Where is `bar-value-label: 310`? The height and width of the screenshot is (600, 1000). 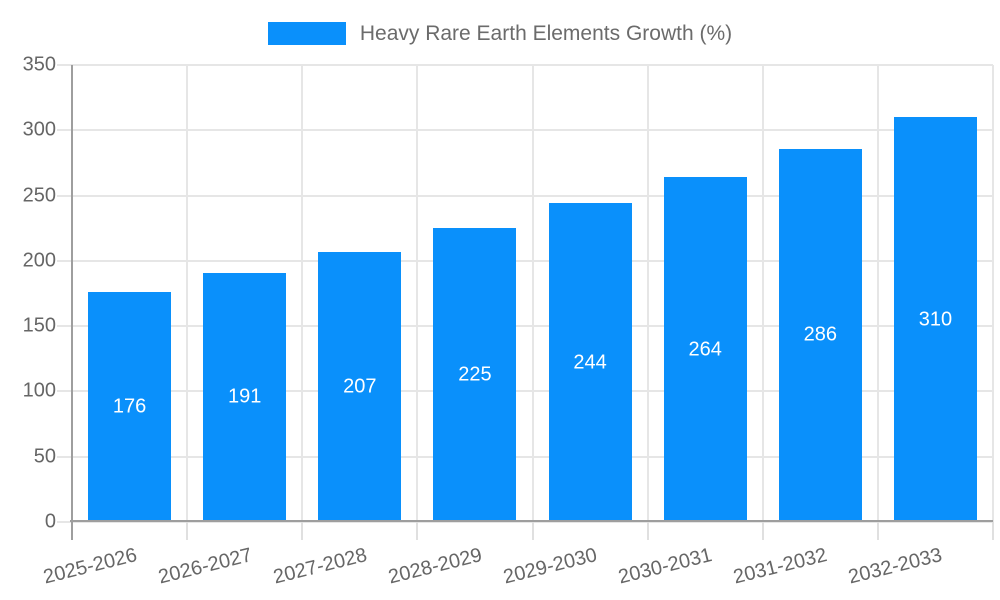
bar-value-label: 310 is located at coordinates (935, 319).